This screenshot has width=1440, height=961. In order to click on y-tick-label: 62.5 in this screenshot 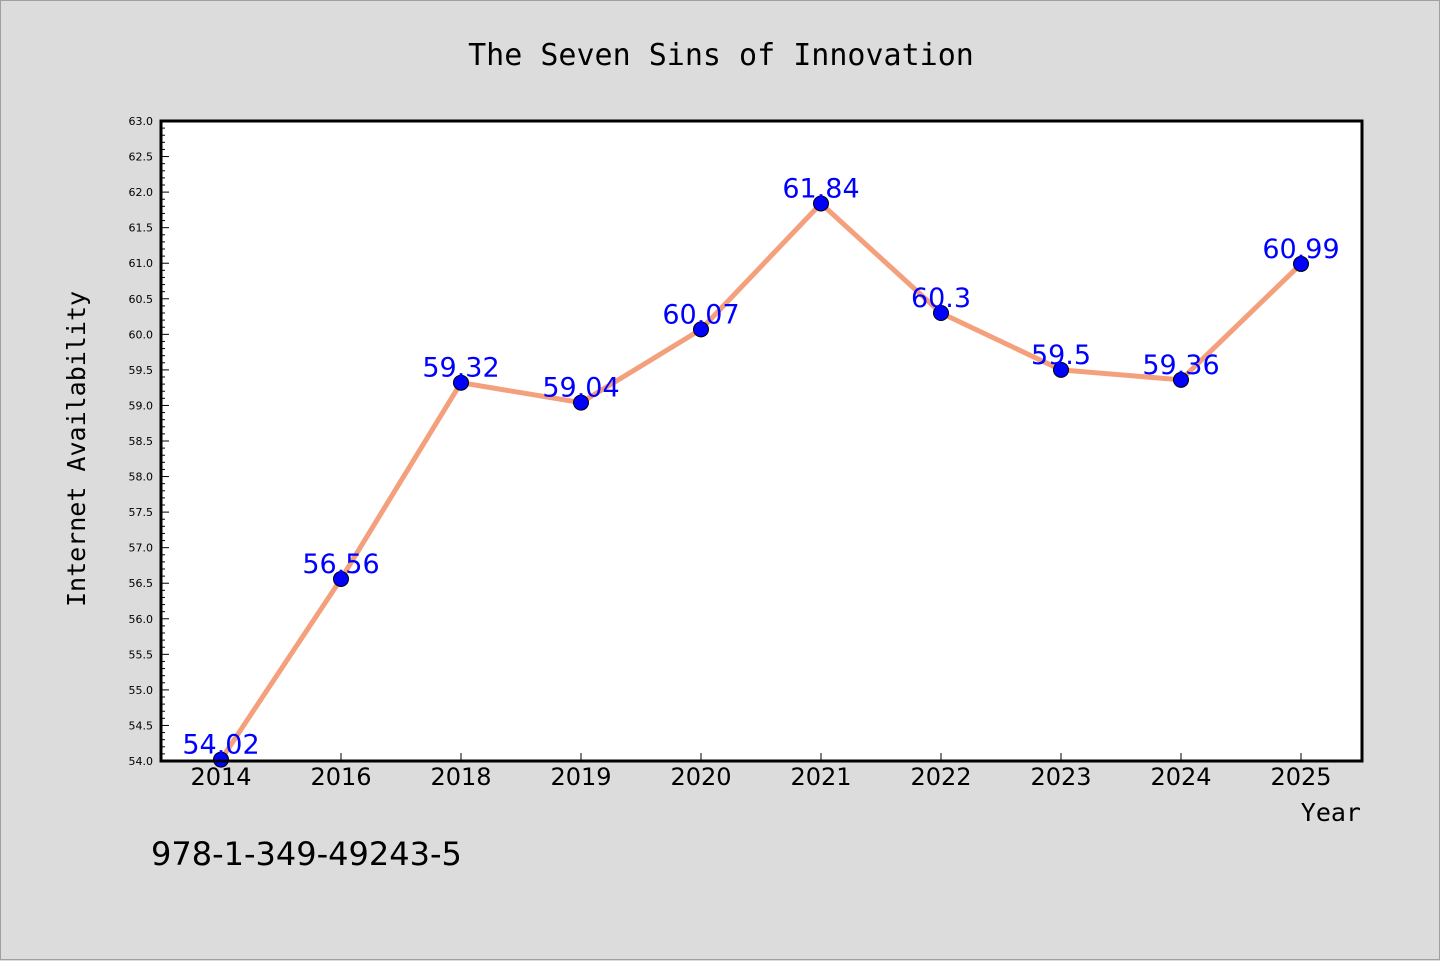, I will do `click(141, 157)`.